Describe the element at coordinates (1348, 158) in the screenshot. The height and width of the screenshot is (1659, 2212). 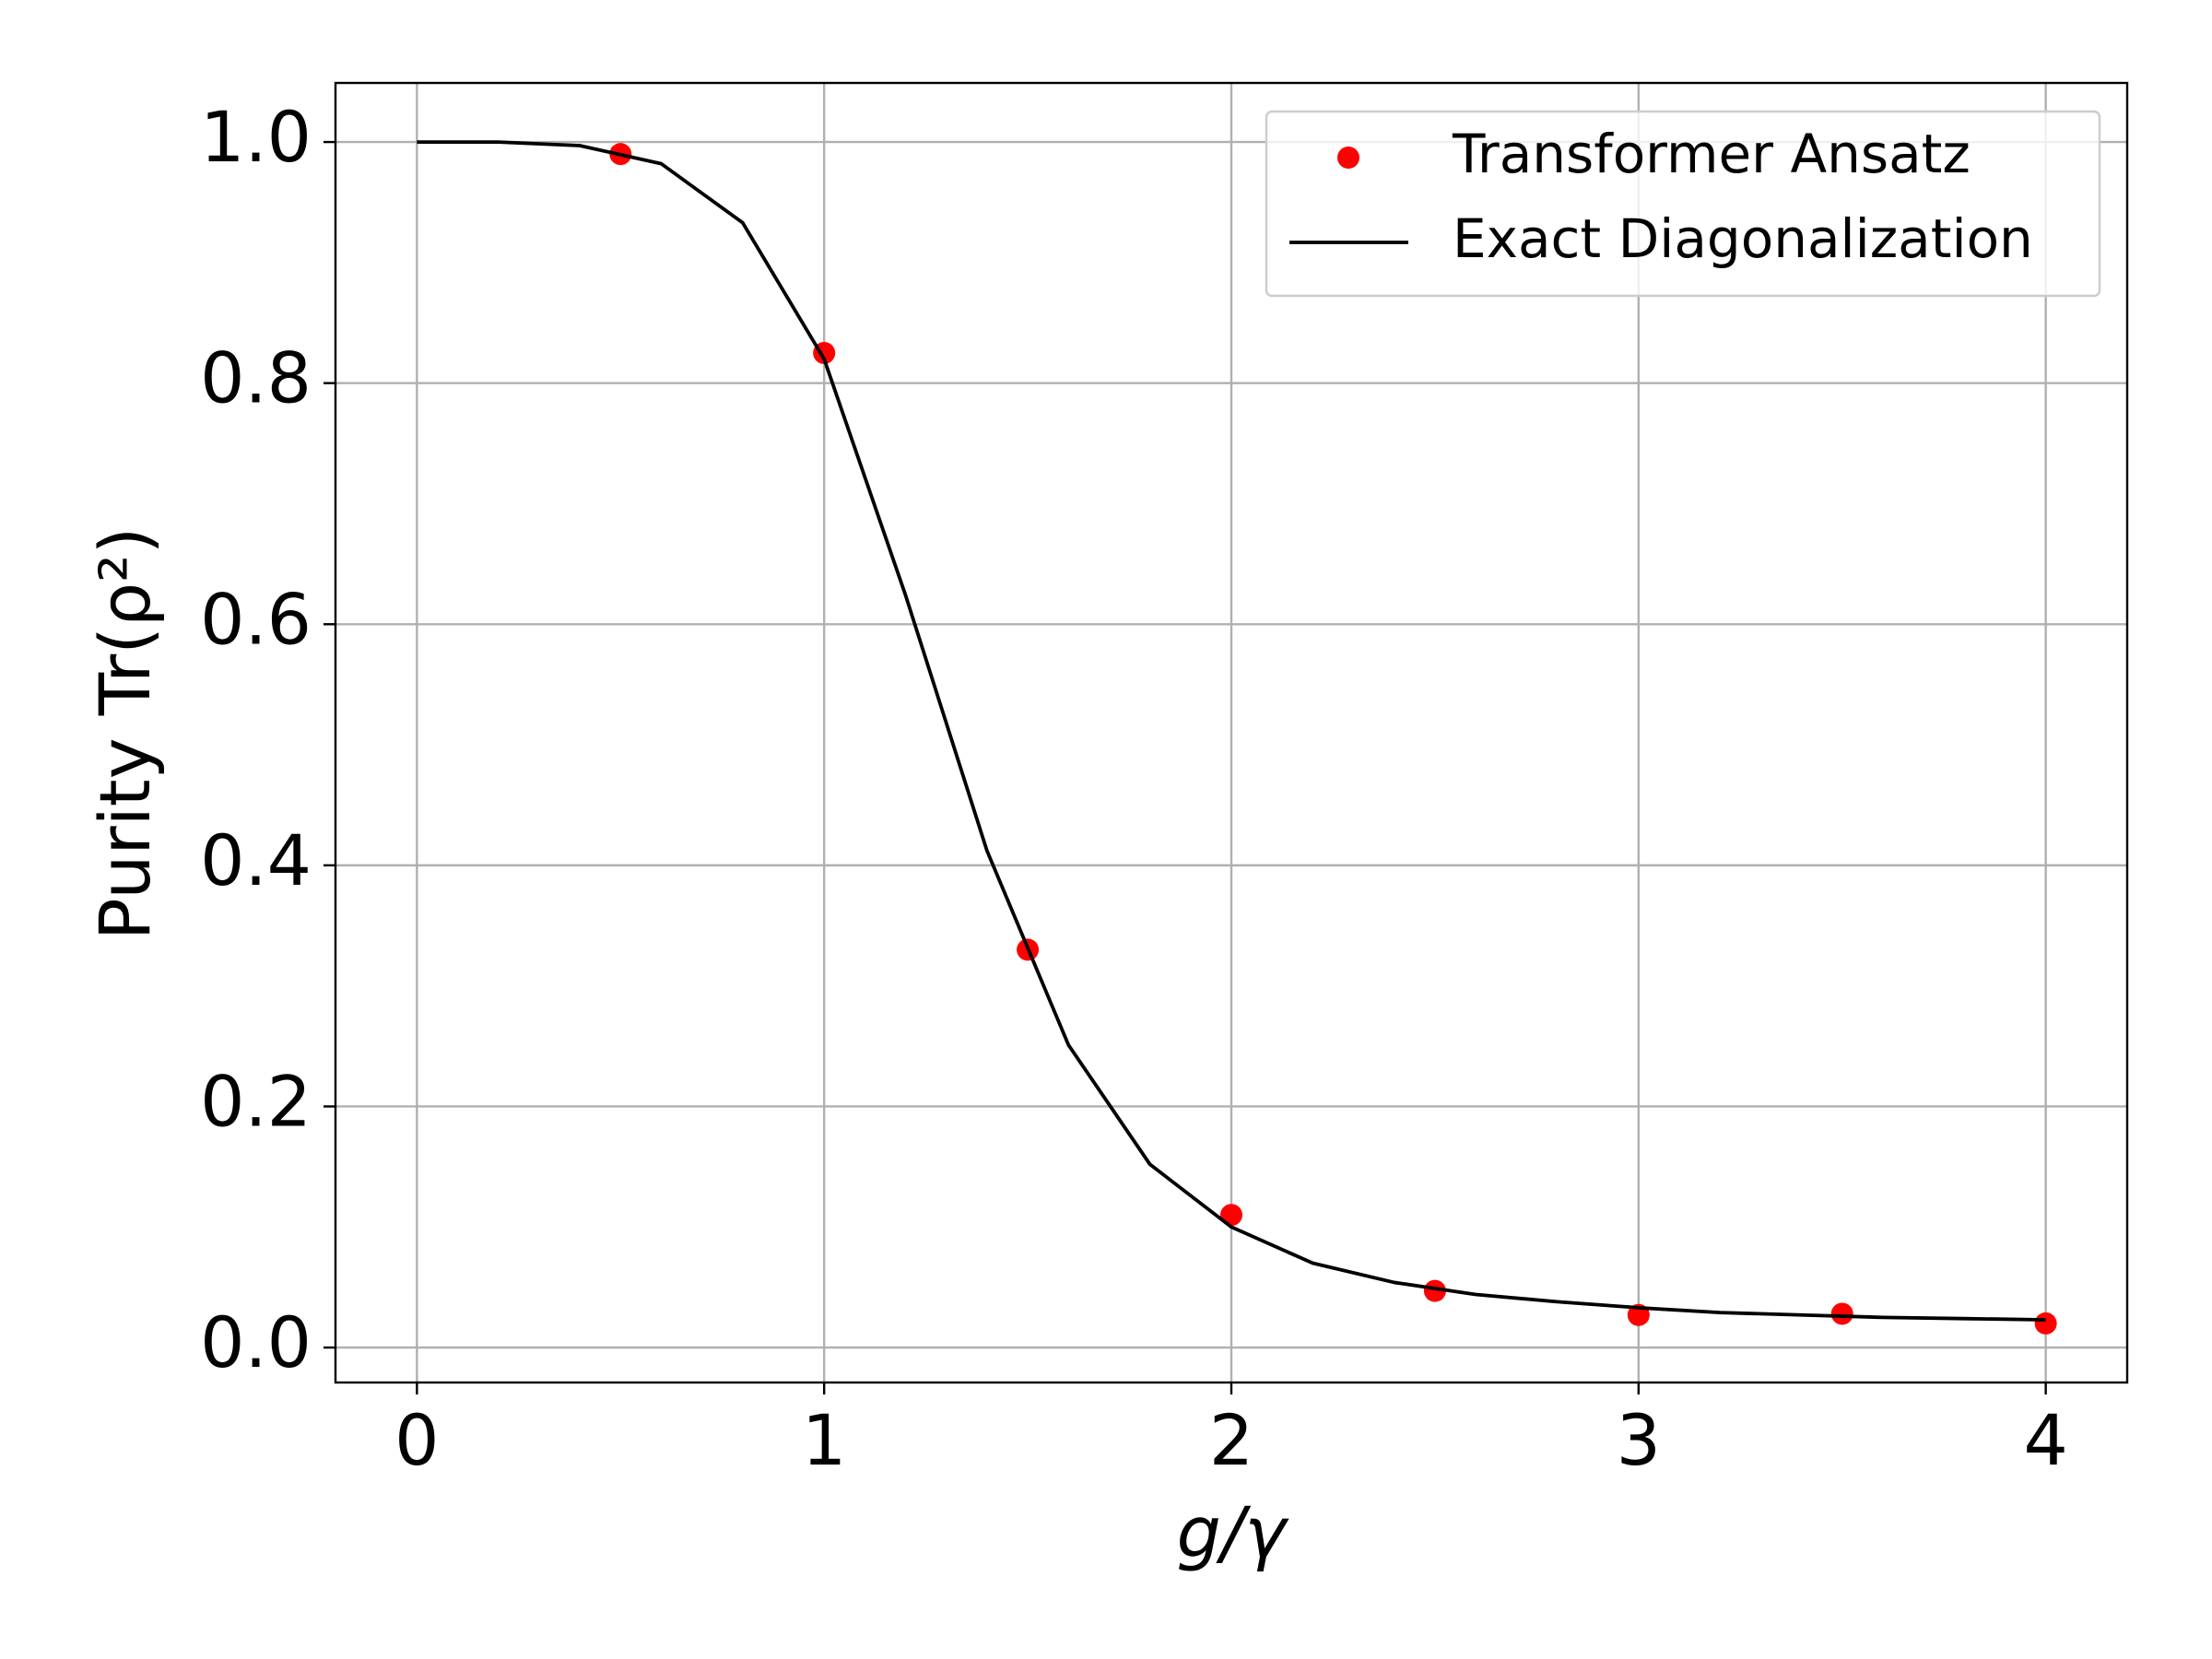
I see `legend-marker` at that location.